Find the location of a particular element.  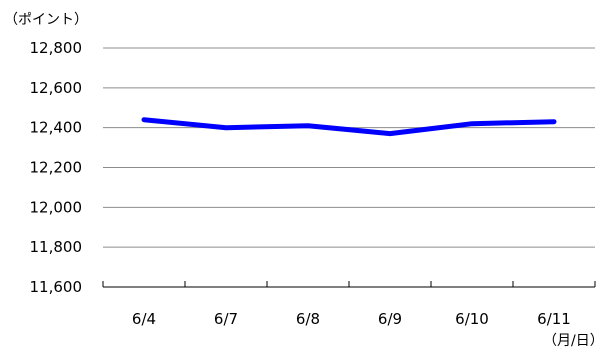

x-tick-label: 6/10 is located at coordinates (472, 319).